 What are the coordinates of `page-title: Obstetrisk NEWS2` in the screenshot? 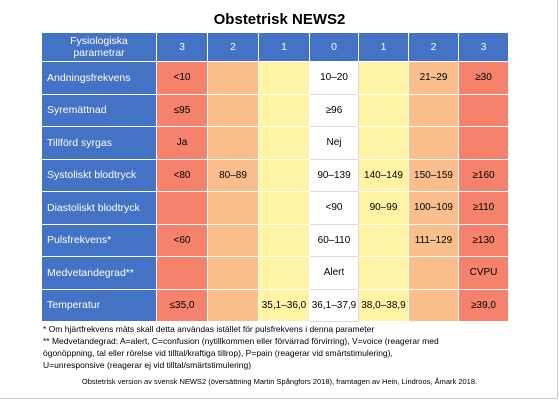 It's located at (279, 19).